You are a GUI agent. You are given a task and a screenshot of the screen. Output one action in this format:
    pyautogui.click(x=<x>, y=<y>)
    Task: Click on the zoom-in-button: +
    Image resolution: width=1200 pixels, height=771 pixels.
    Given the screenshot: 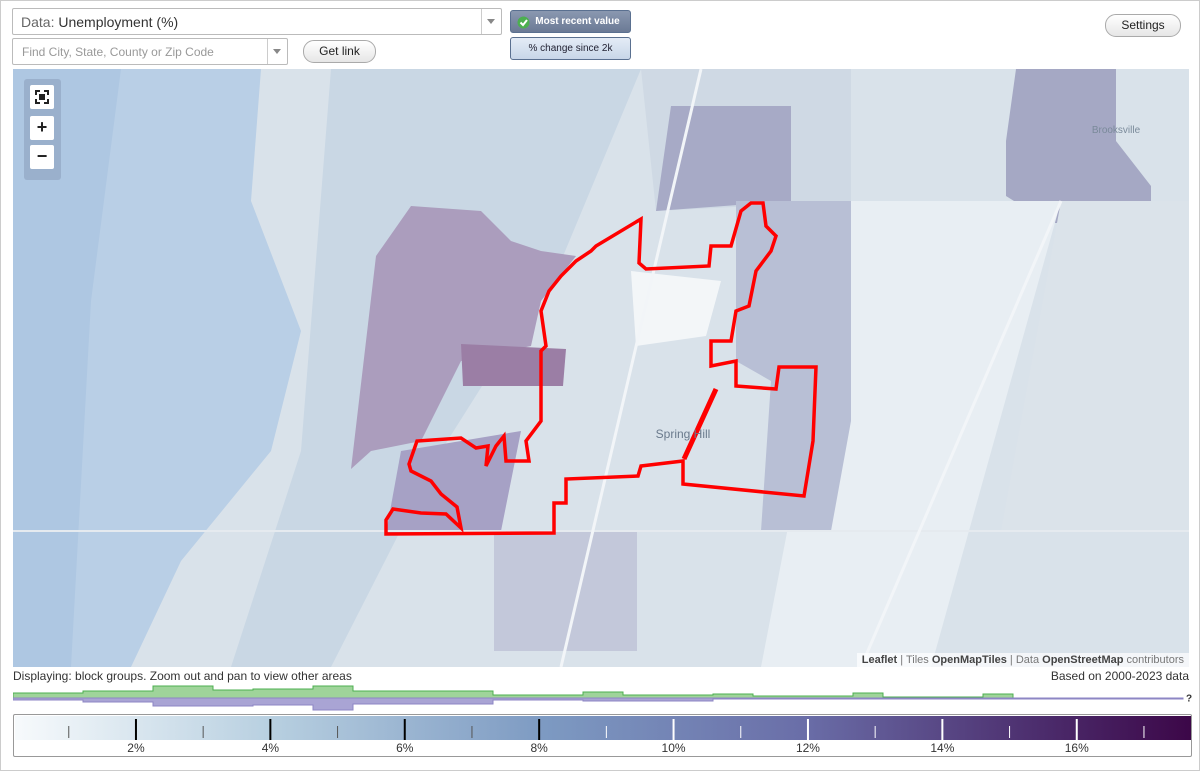 What is the action you would take?
    pyautogui.click(x=42, y=128)
    